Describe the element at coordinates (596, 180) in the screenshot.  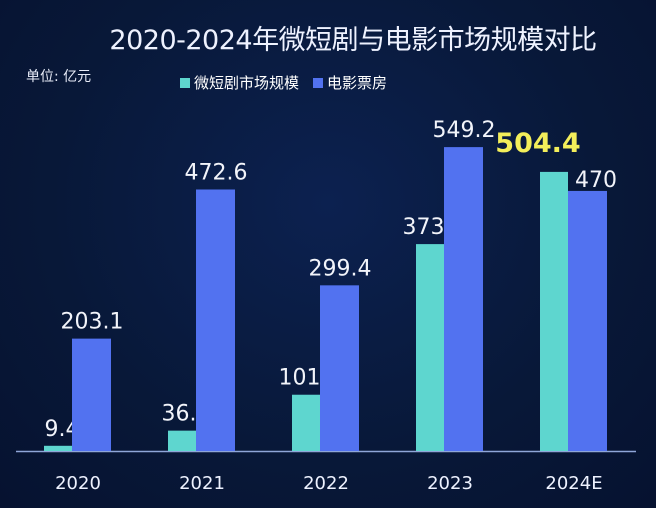
I see `data-label: 470` at that location.